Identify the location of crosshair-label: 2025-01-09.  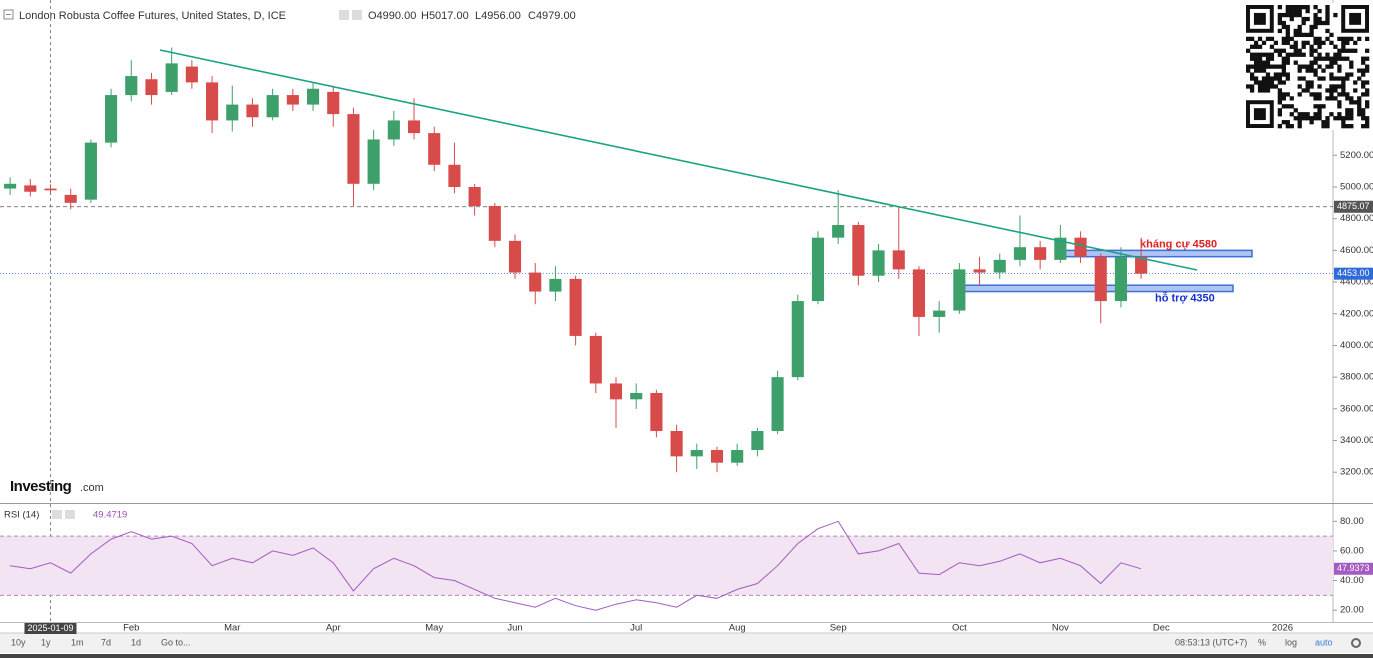
(50, 628).